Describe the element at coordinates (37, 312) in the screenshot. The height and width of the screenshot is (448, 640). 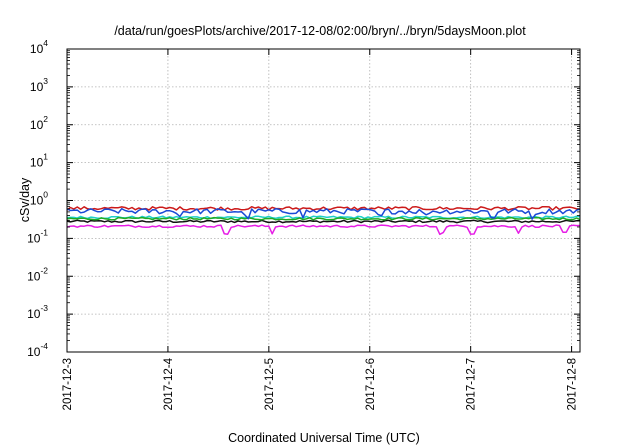
I see `y-tick-label: 10⁻³` at that location.